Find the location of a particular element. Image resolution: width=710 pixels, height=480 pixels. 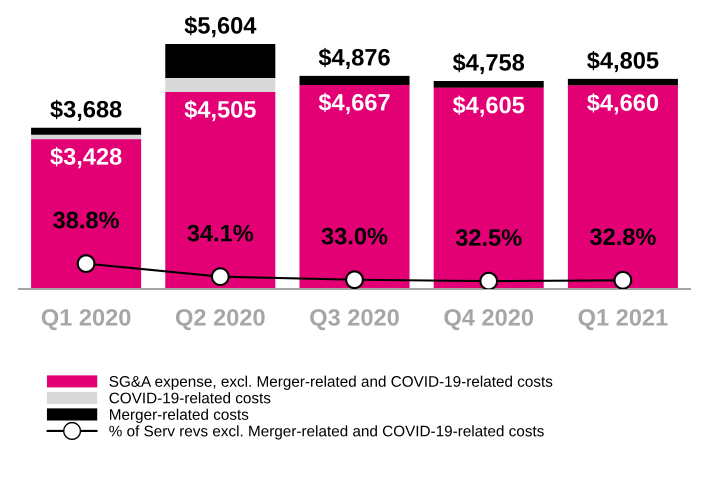

data-label: 32.5% is located at coordinates (489, 237).